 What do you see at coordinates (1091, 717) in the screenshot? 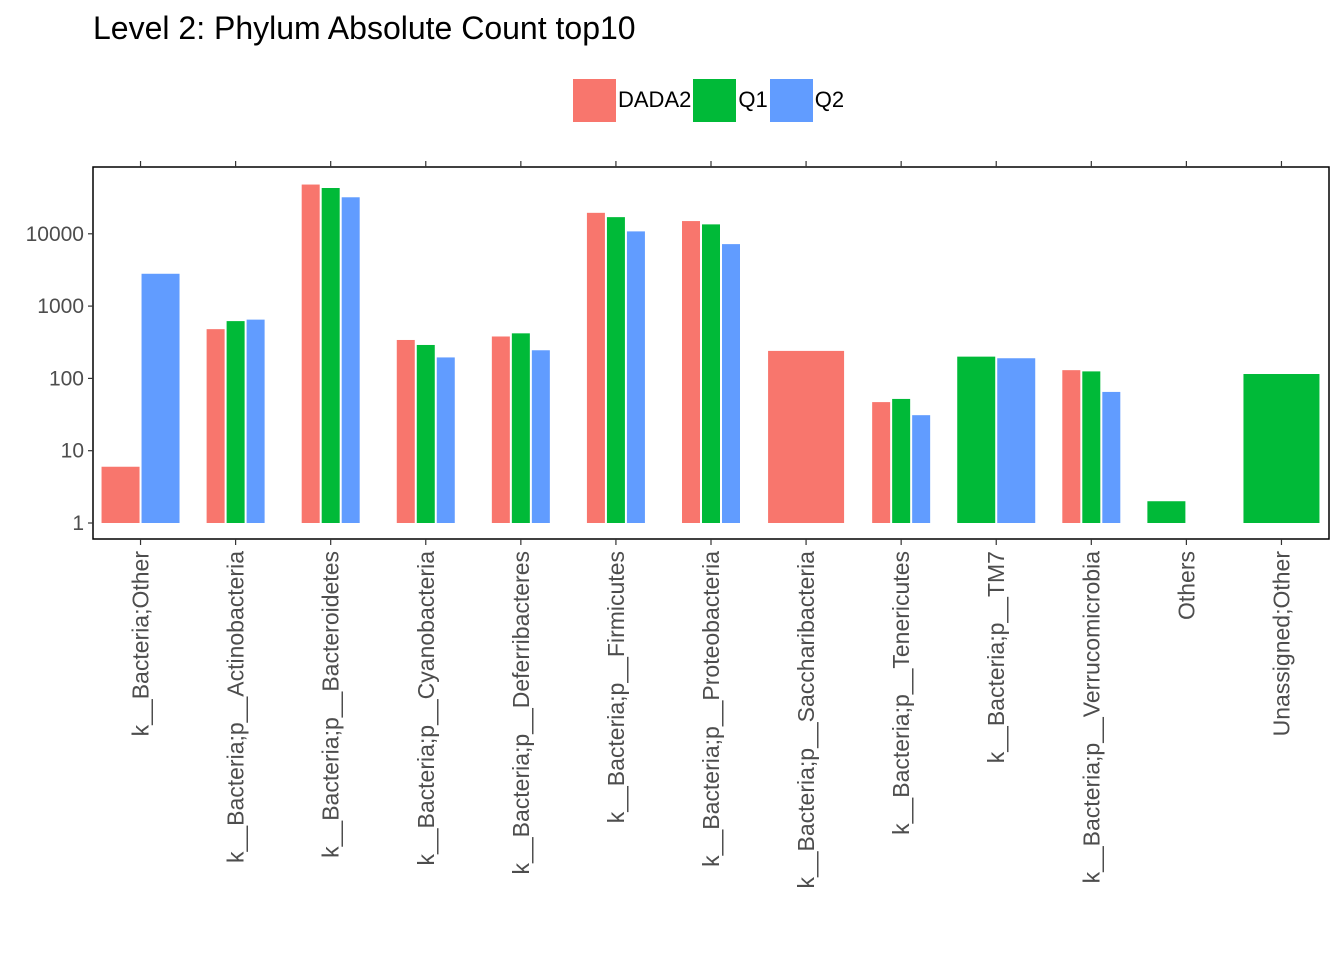
I see `x-tick-label: k__Bacteria;p__Verrucomicrobia` at bounding box center [1091, 717].